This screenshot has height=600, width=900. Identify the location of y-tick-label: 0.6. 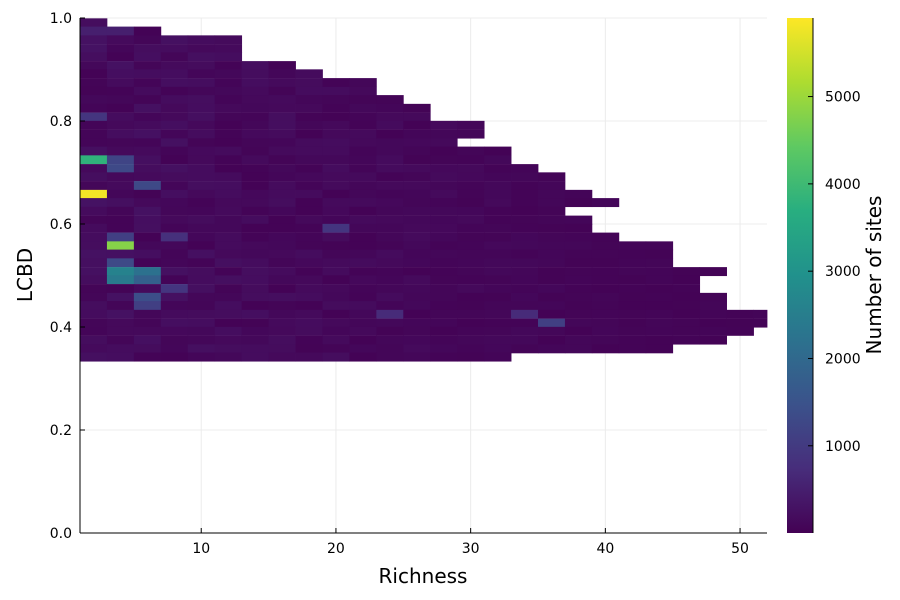
(61, 225).